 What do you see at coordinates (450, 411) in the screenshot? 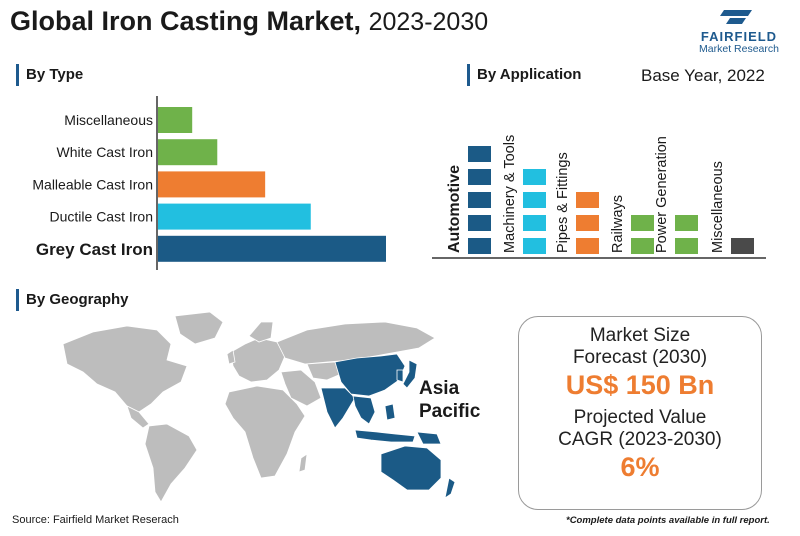
I see `asia-pacific-label-line2: Pacific` at bounding box center [450, 411].